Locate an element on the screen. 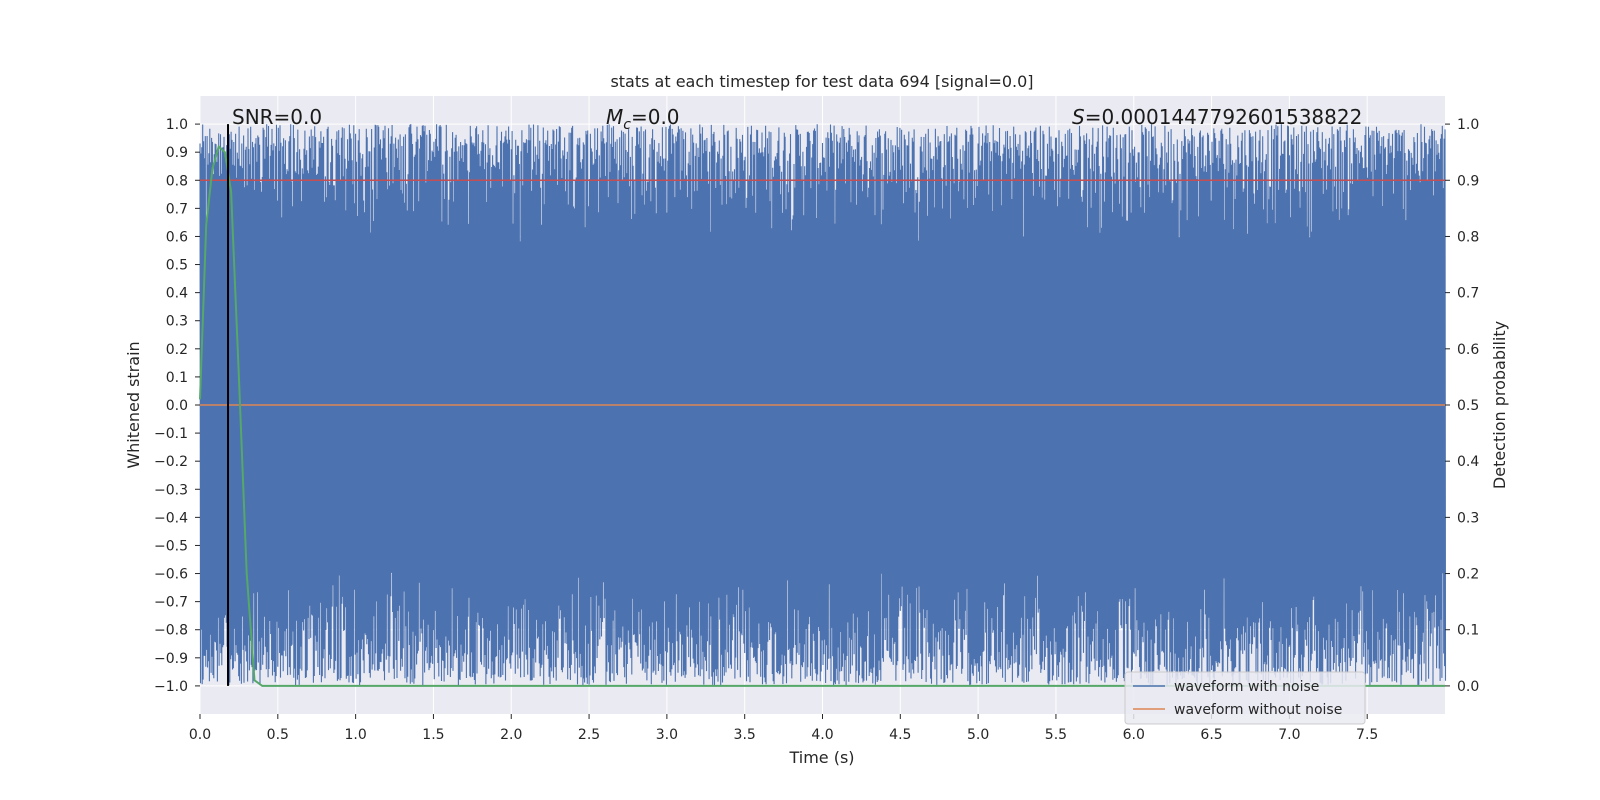  left-tick-label: −0.6 is located at coordinates (171, 575).